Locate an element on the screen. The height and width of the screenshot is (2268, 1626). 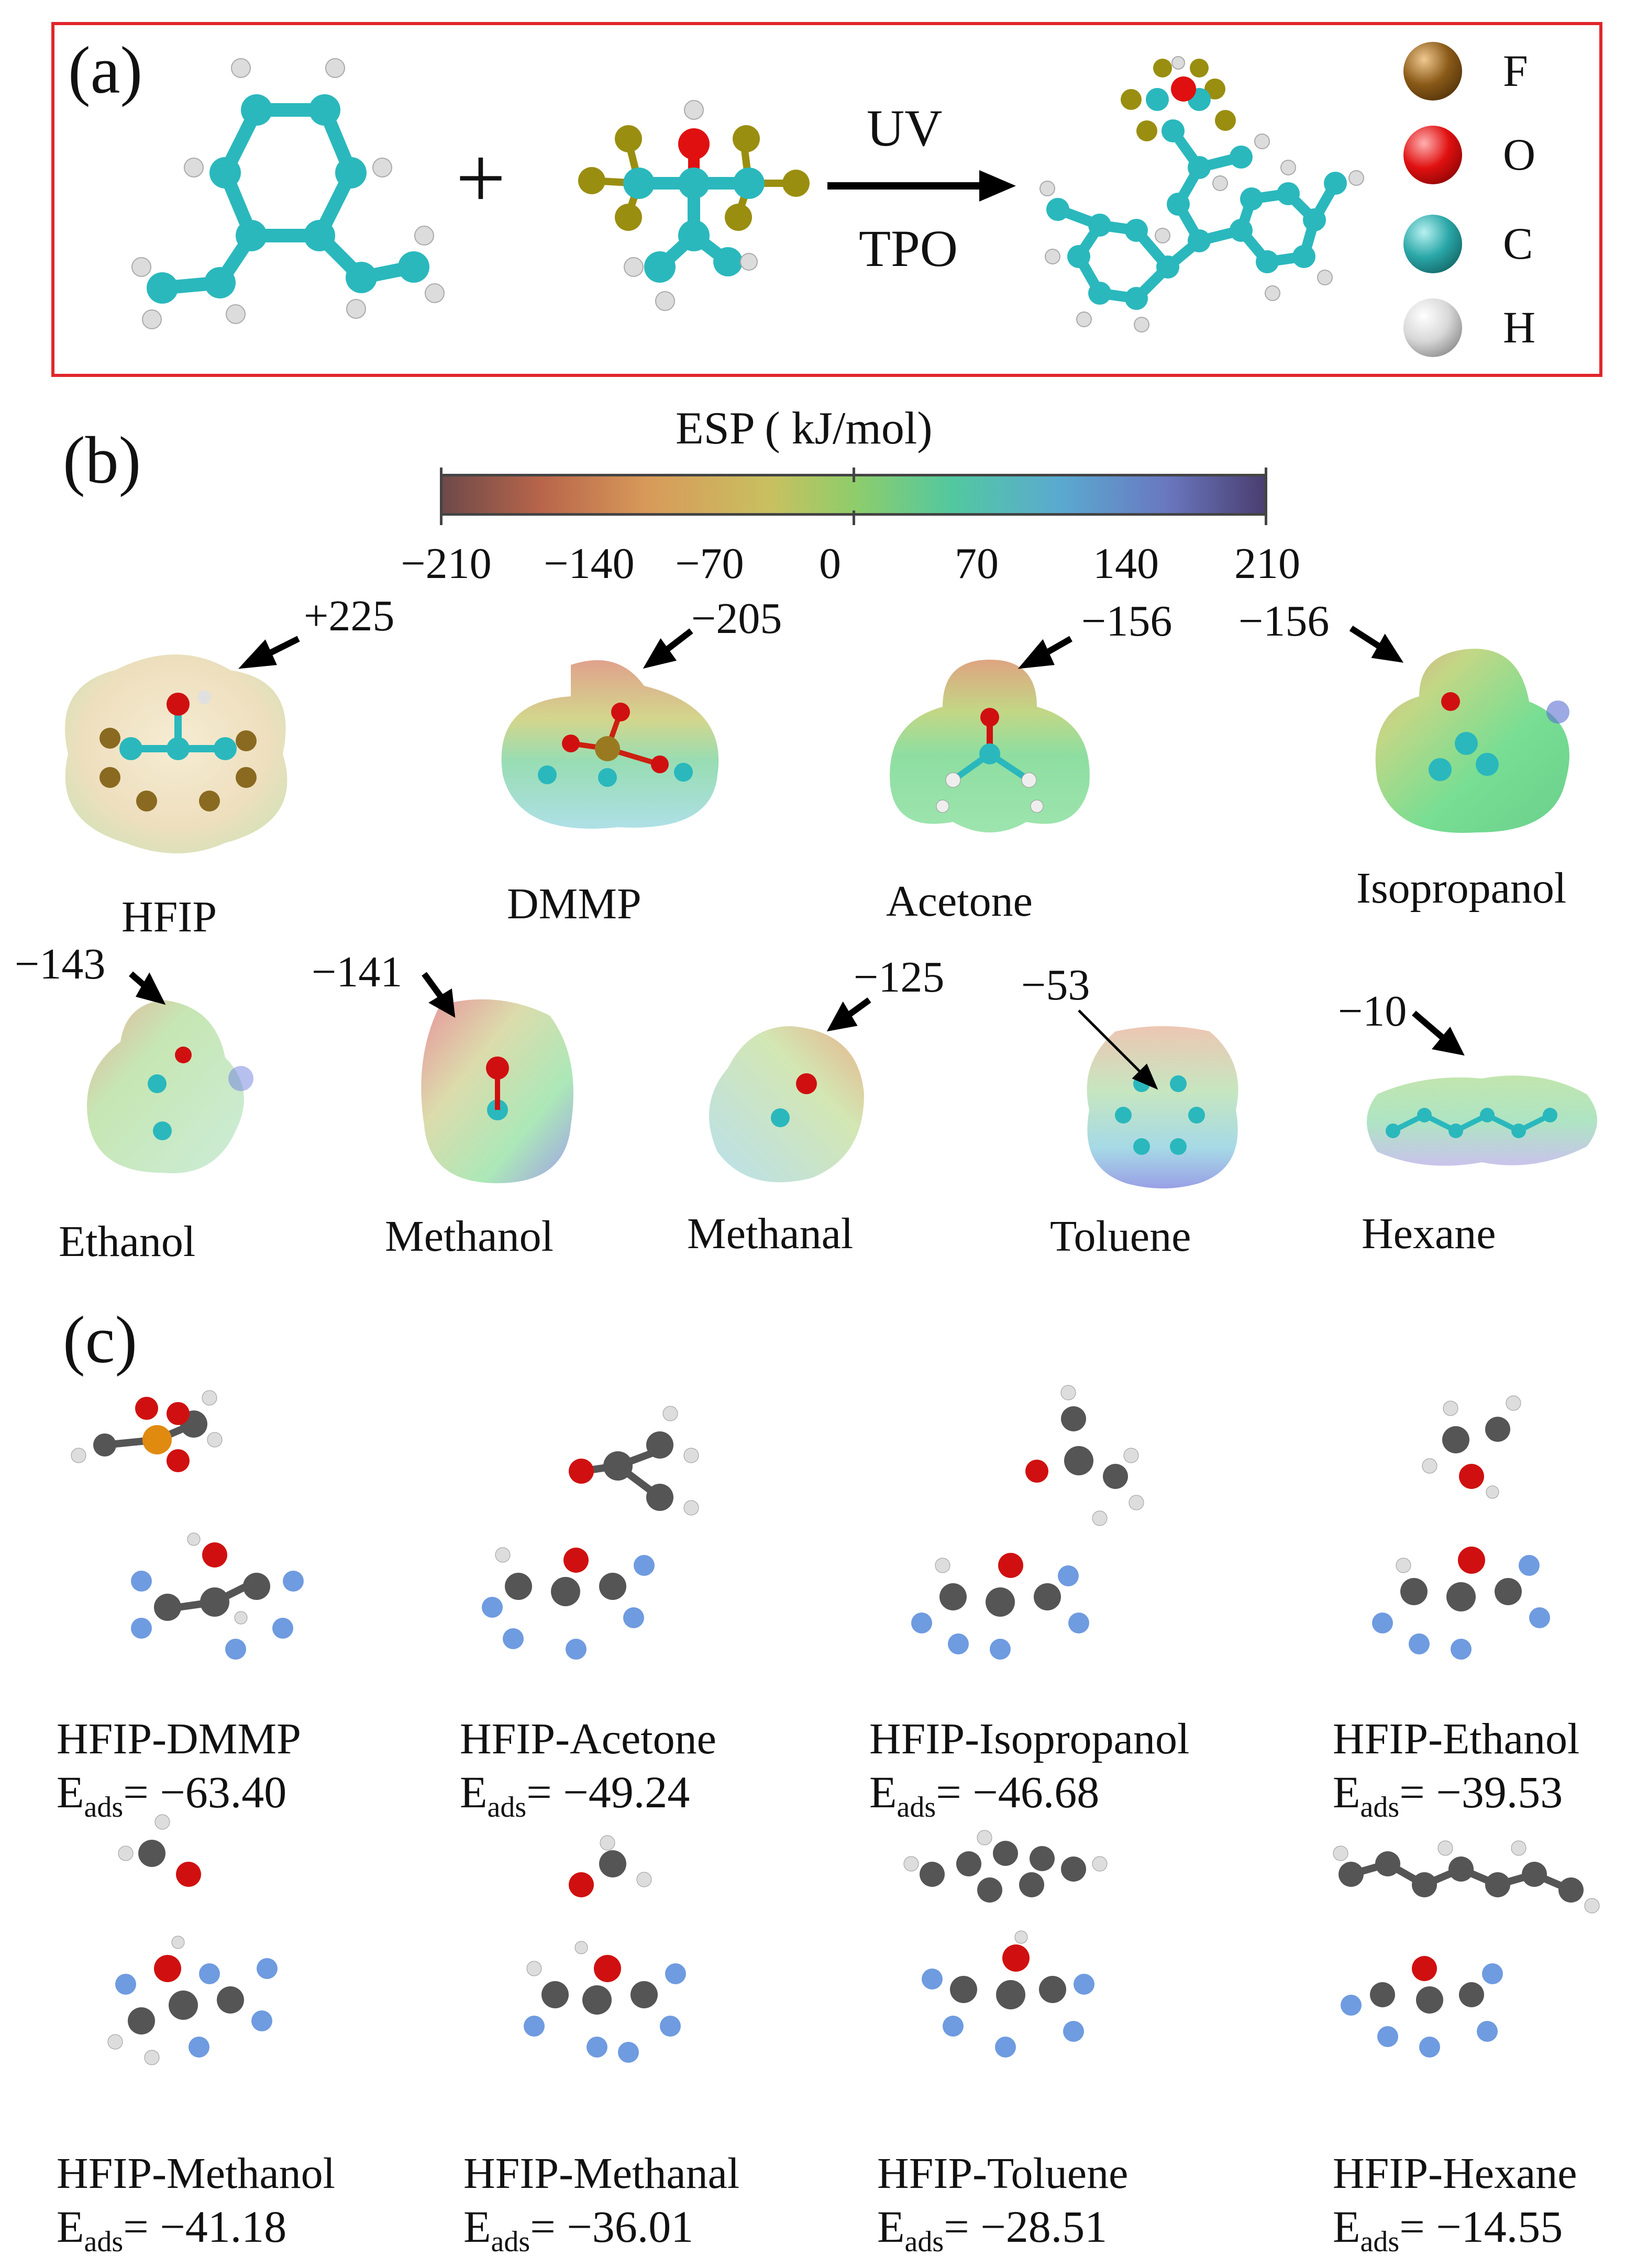
esp-value-ethanol: −143 is located at coordinates (60, 964).